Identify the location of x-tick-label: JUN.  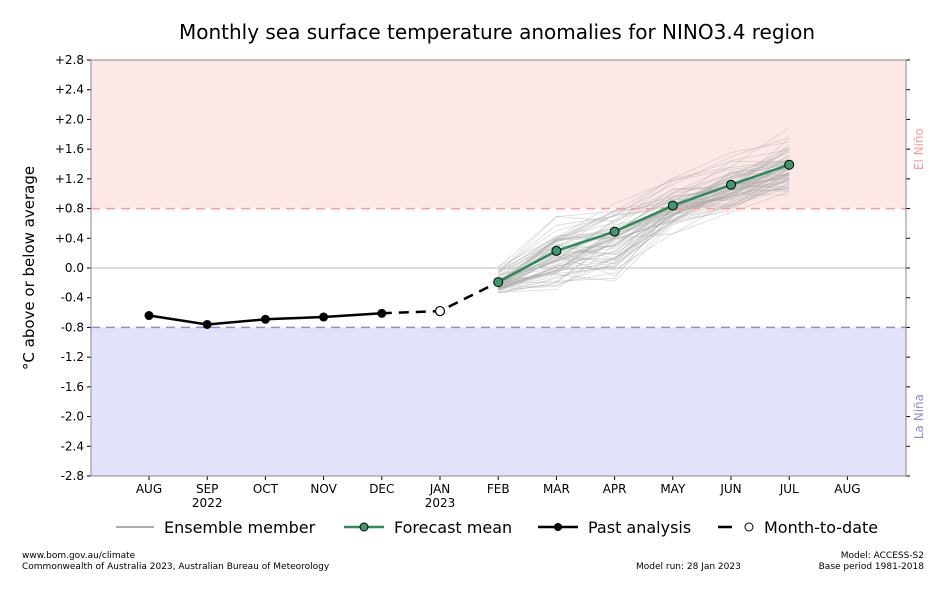
(730, 489).